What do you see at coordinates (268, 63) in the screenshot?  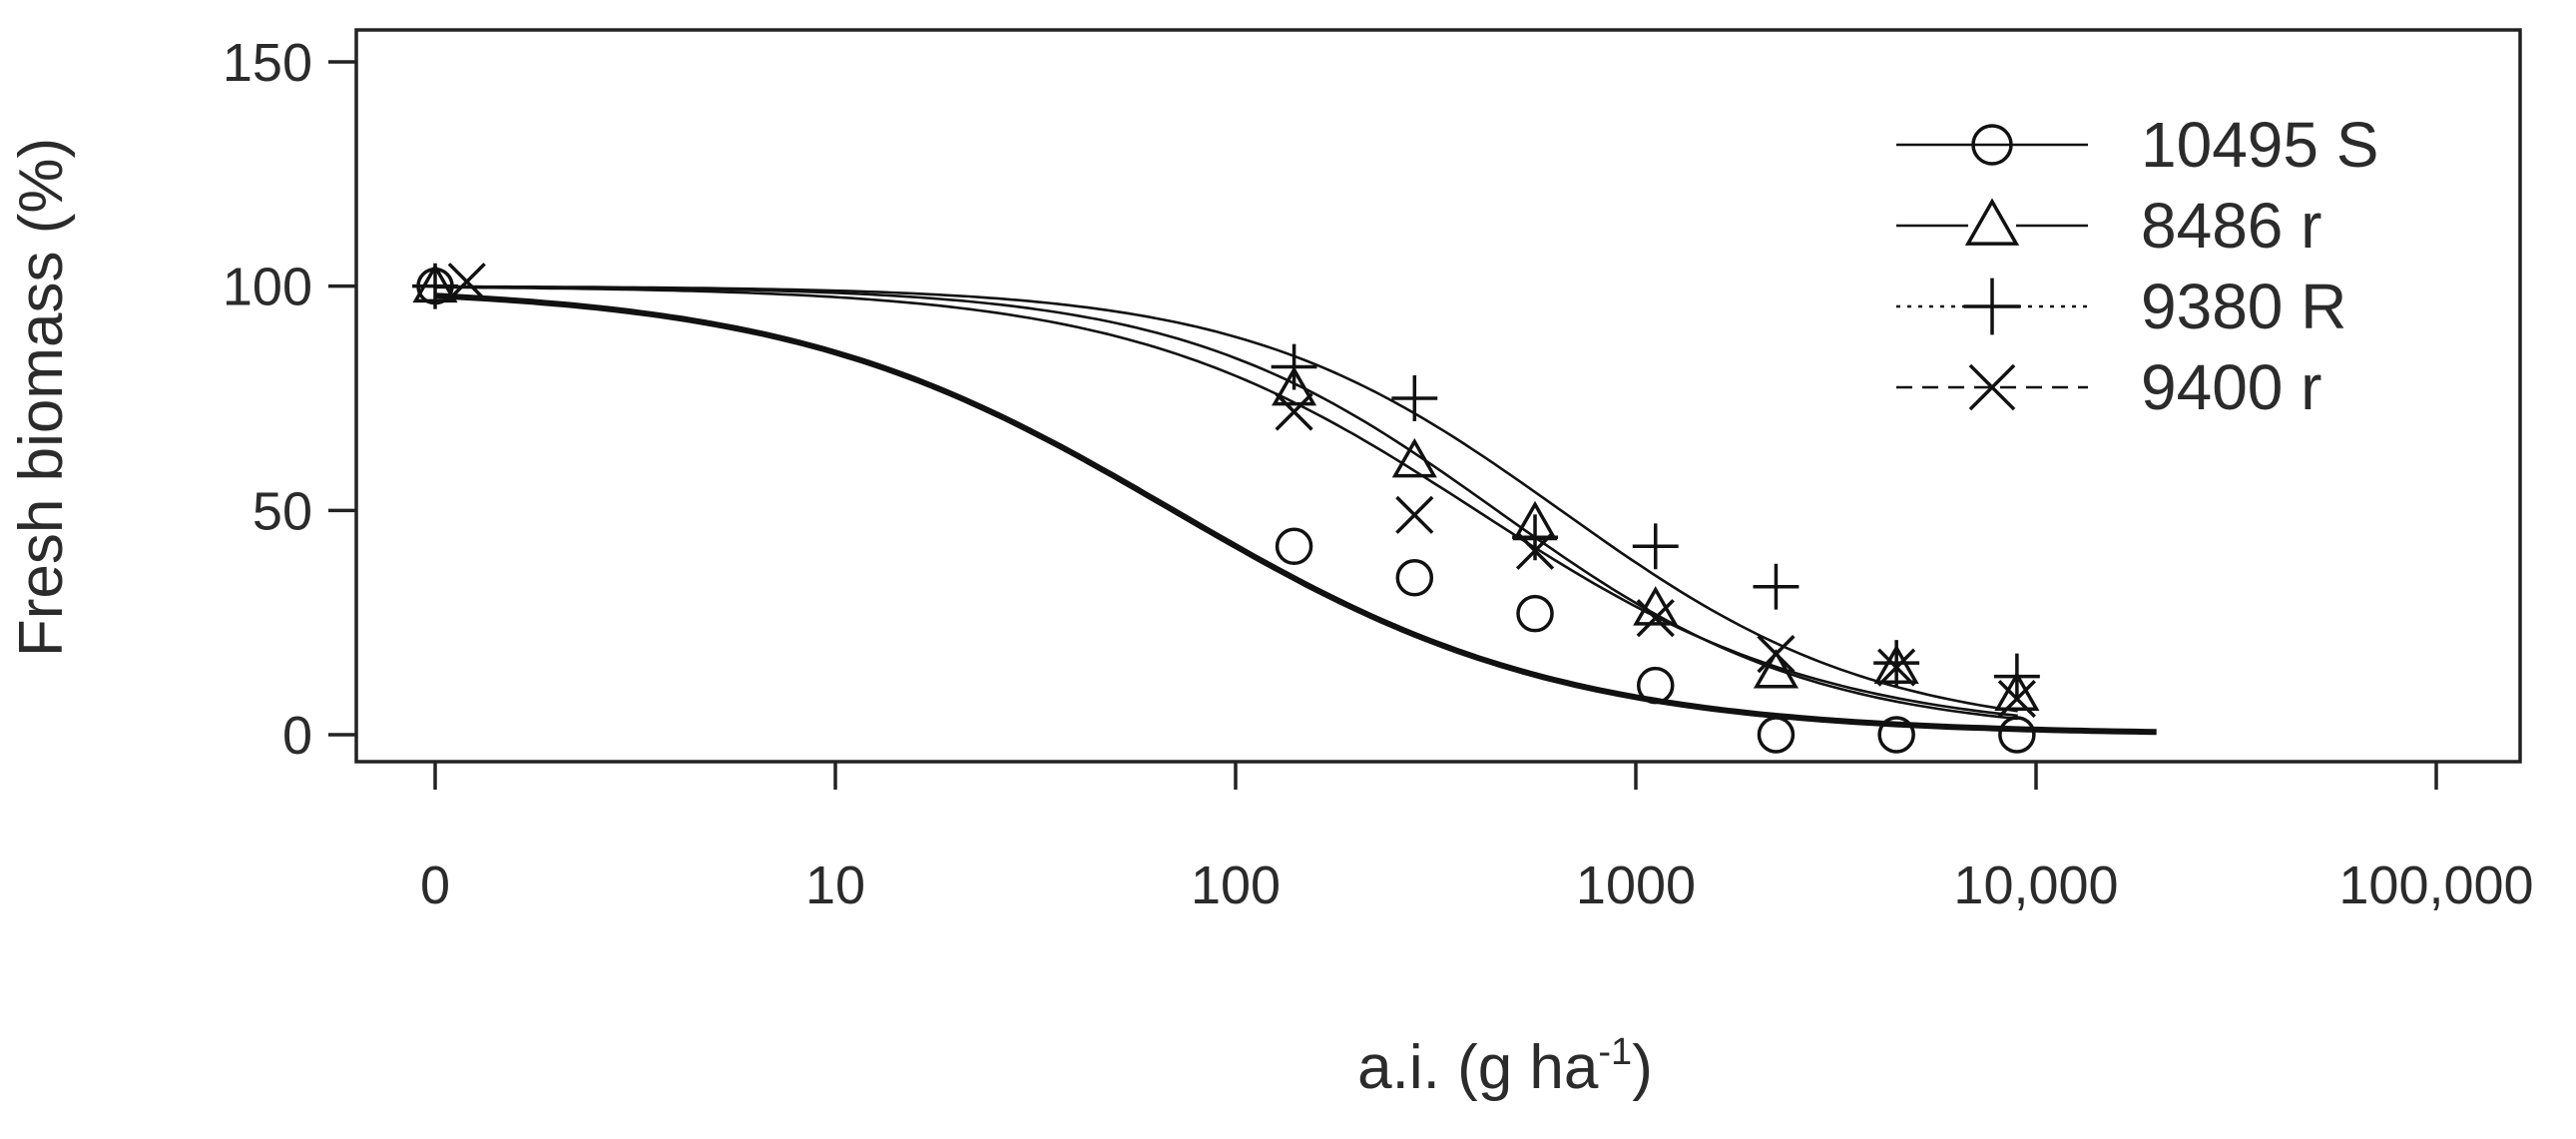 I see `y-tick-label: 150` at bounding box center [268, 63].